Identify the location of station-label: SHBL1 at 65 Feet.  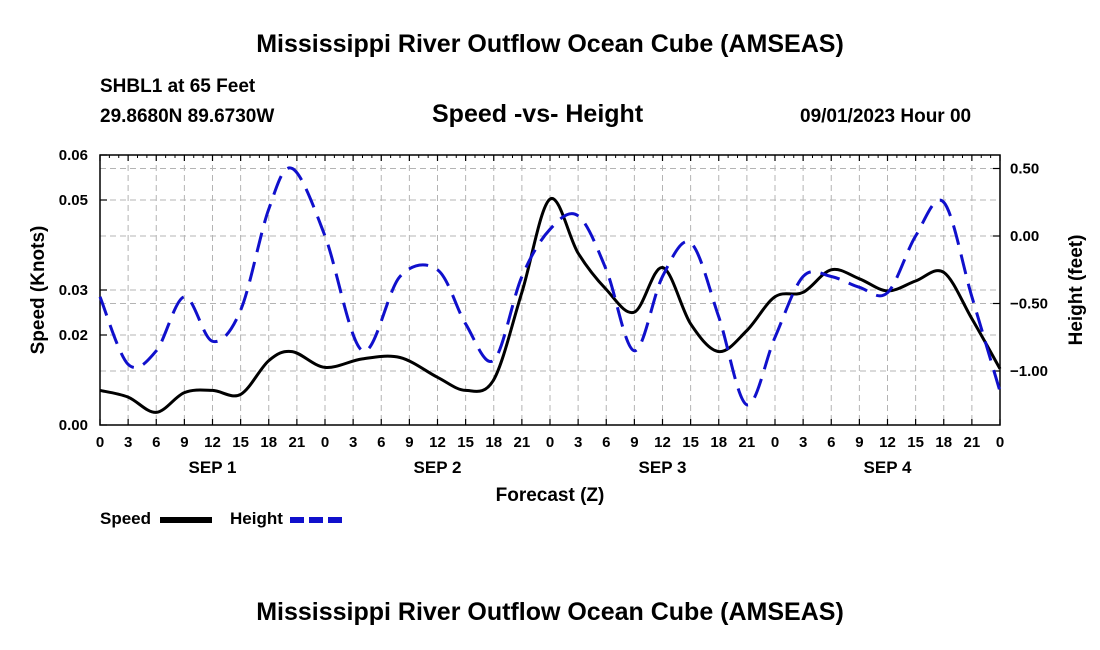
(178, 86).